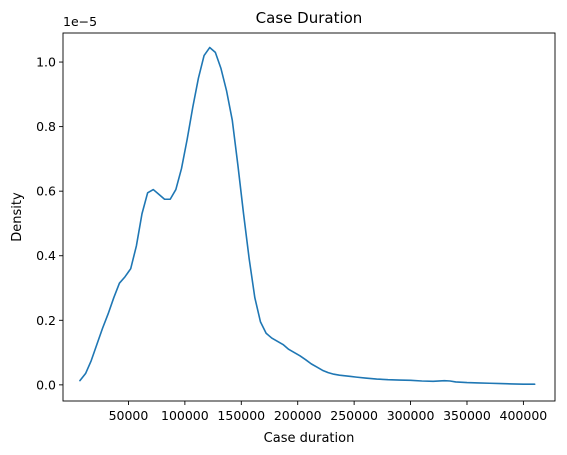 This screenshot has width=567, height=455. Describe the element at coordinates (524, 415) in the screenshot. I see `x-tick-label: 400000` at that location.